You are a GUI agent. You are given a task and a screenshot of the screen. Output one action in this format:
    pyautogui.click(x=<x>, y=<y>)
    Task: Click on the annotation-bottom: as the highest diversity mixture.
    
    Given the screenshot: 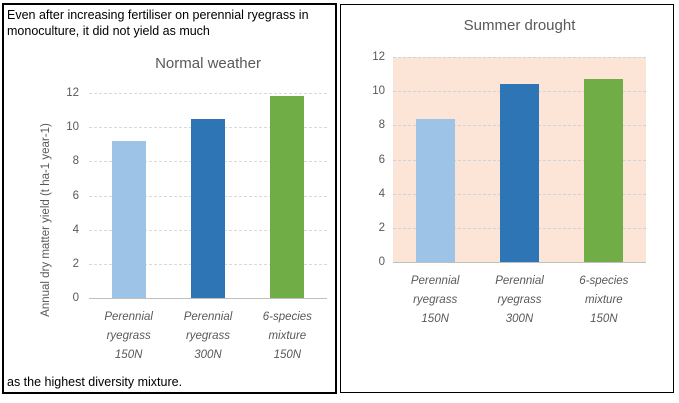 What is the action you would take?
    pyautogui.click(x=95, y=382)
    